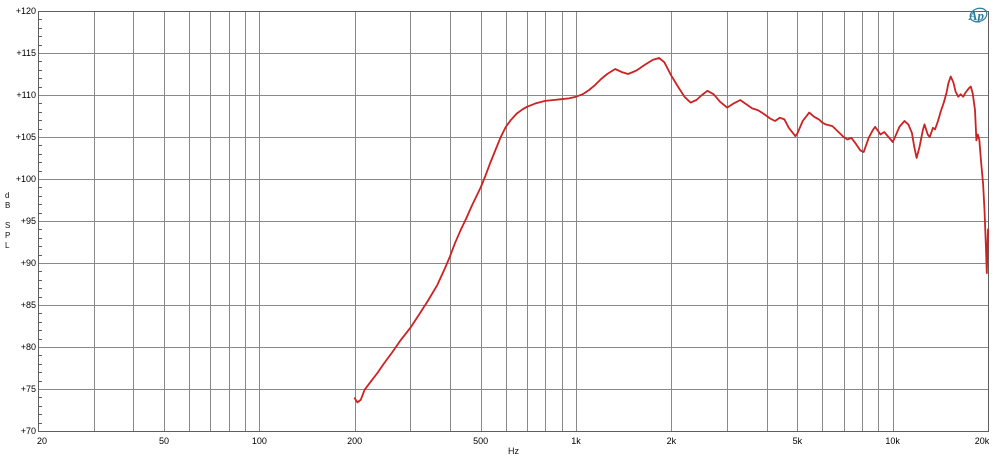  What do you see at coordinates (480, 441) in the screenshot?
I see `x-tick-label: 500` at bounding box center [480, 441].